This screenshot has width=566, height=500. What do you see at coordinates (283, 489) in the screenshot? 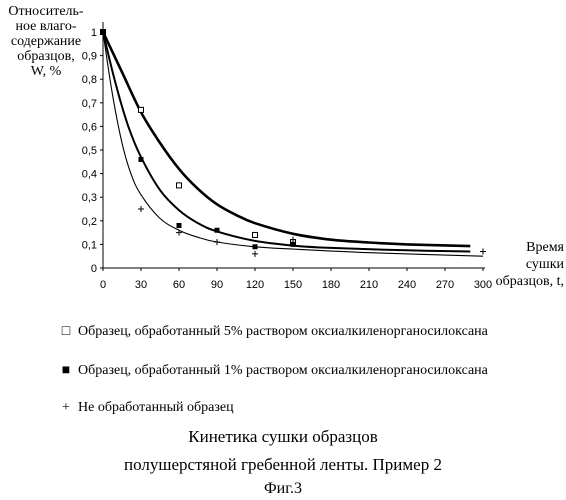
I see `figure-label: Фиг.3` at bounding box center [283, 489].